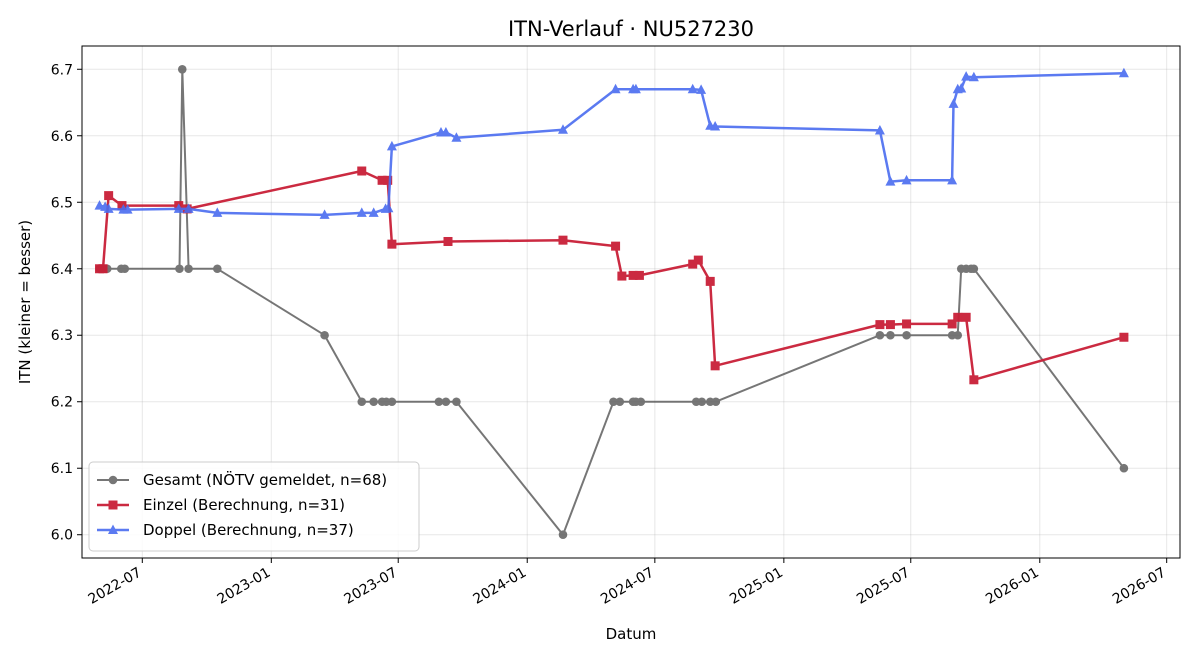  What do you see at coordinates (62, 469) in the screenshot?
I see `y-tick-label: 6.1` at bounding box center [62, 469].